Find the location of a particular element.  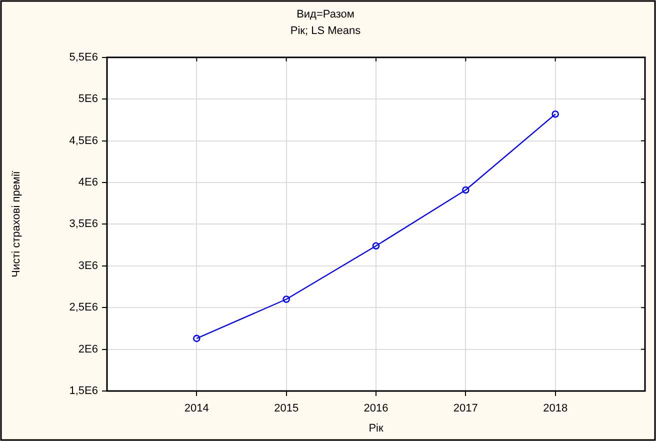

x-tick-label: 2017 is located at coordinates (465, 408).